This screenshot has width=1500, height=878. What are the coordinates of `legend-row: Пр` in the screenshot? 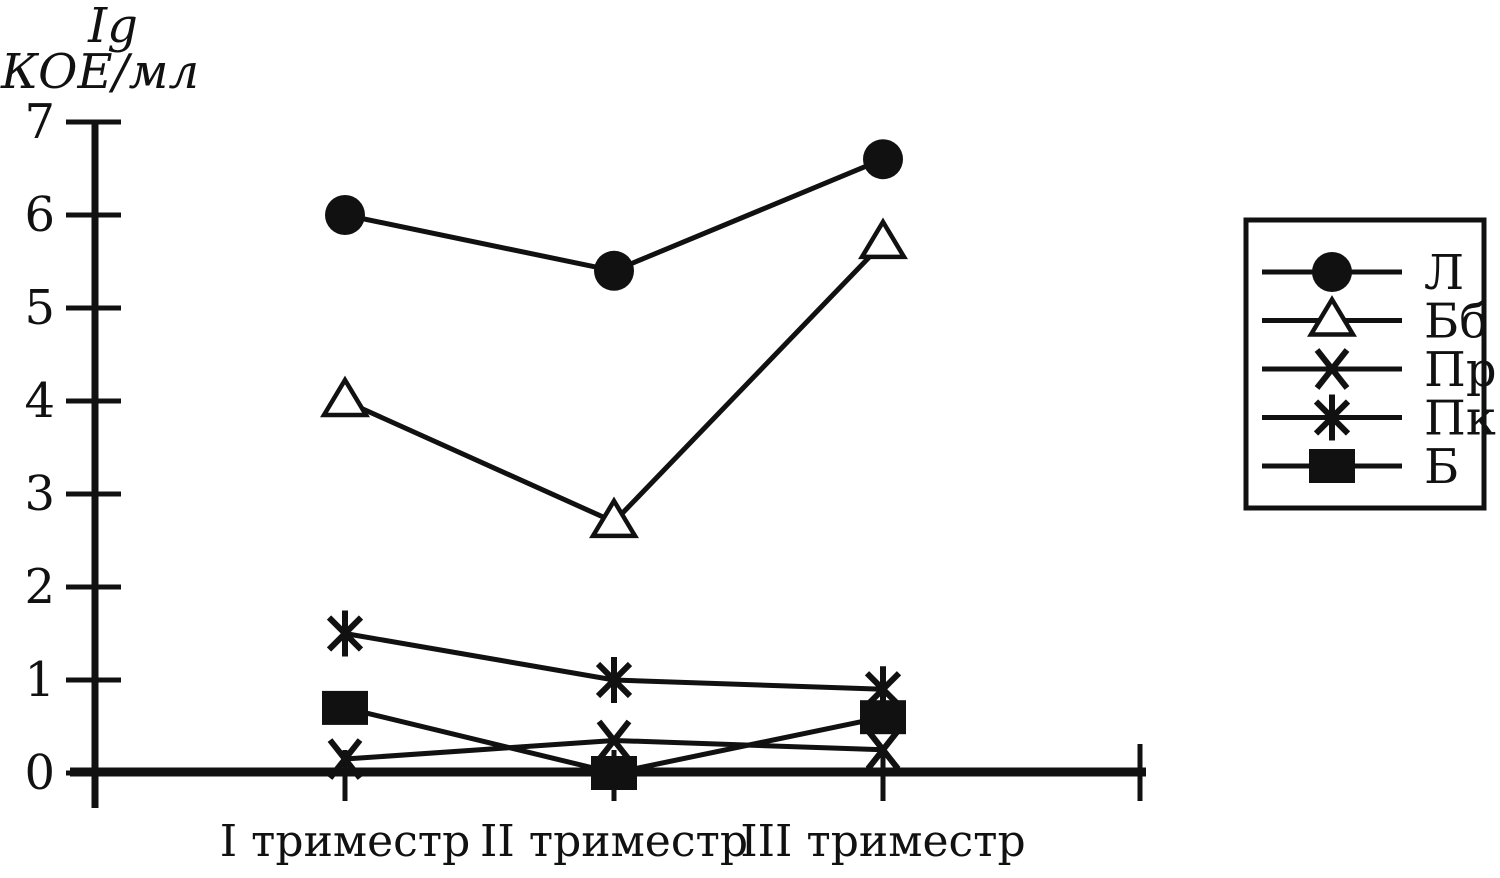 It's located at (1379, 370).